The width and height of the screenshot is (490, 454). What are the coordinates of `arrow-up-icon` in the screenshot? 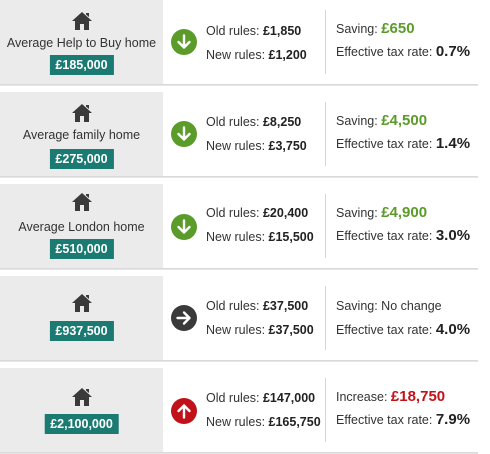 It's located at (184, 411).